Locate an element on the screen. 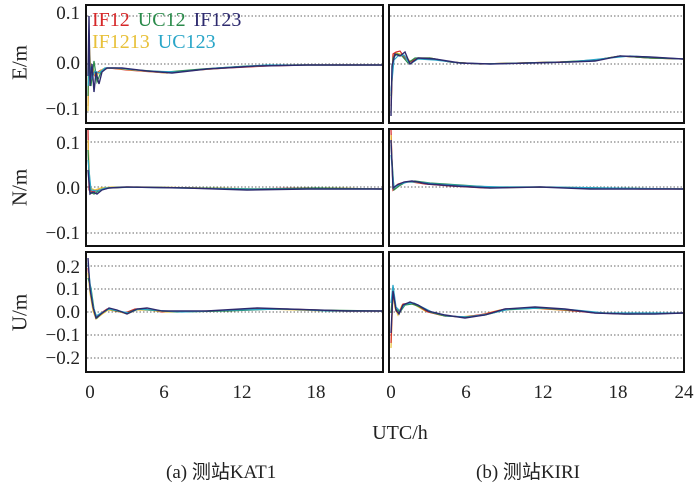 The image size is (700, 487). x-axis-label: UTC/h is located at coordinates (400, 433).